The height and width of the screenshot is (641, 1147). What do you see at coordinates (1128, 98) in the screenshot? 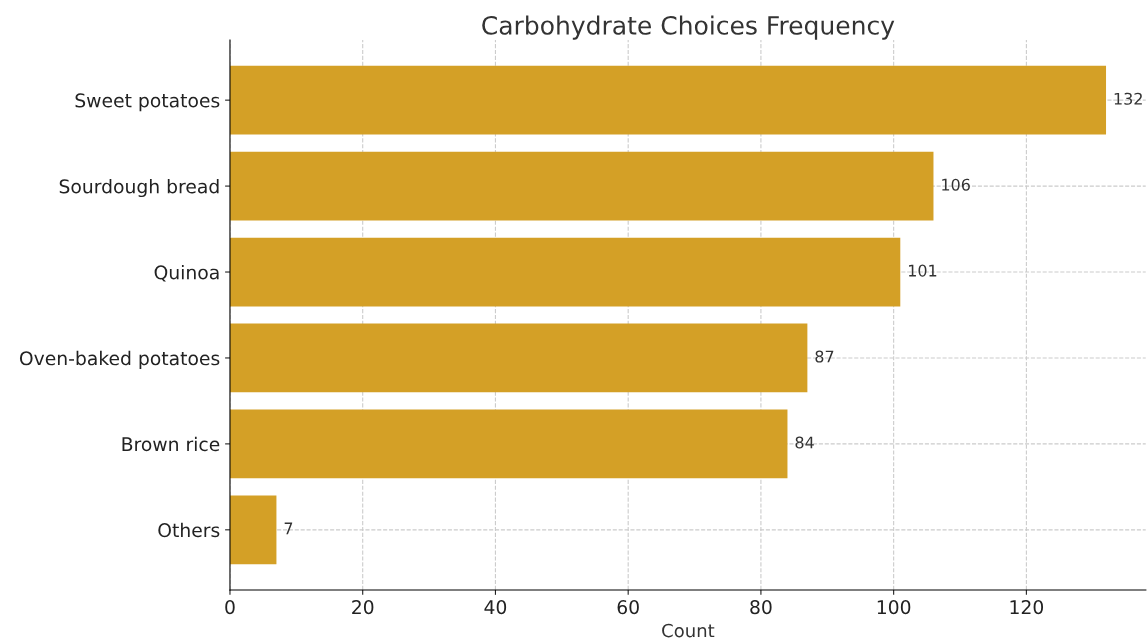
I see `data-label: 132` at bounding box center [1128, 98].